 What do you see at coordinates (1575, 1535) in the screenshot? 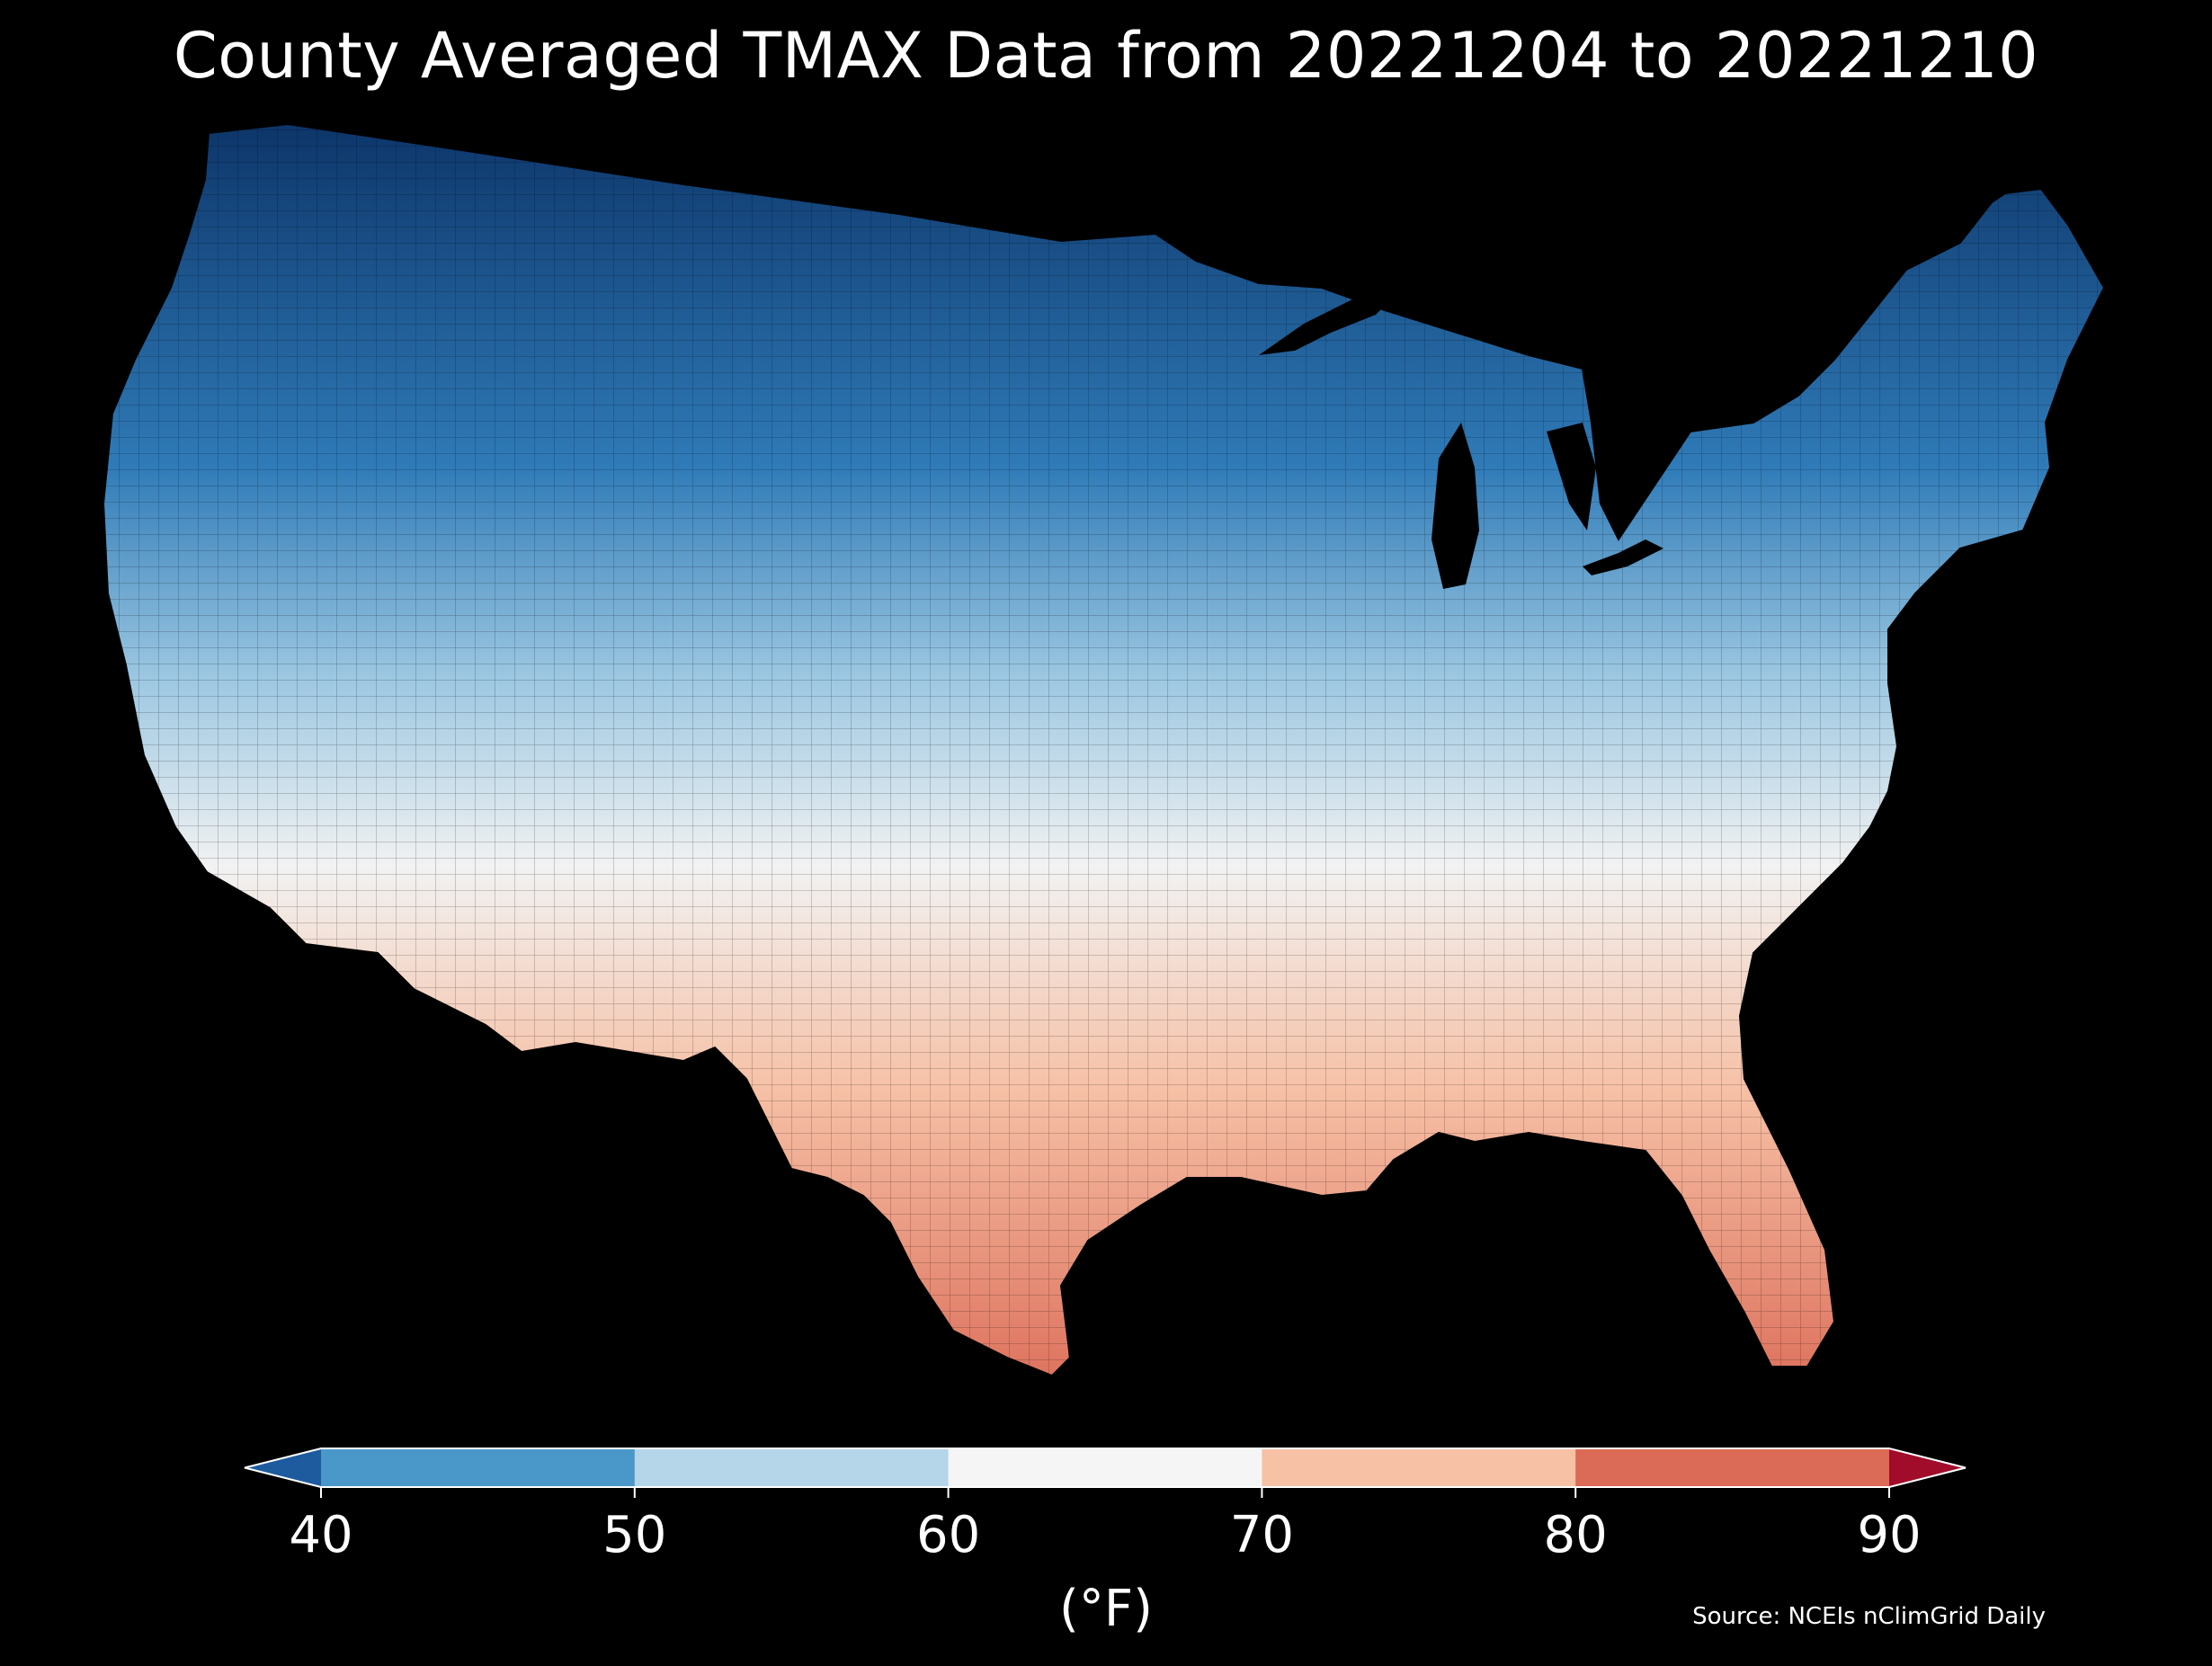
I see `colorbar-tick-label: 80` at bounding box center [1575, 1535].